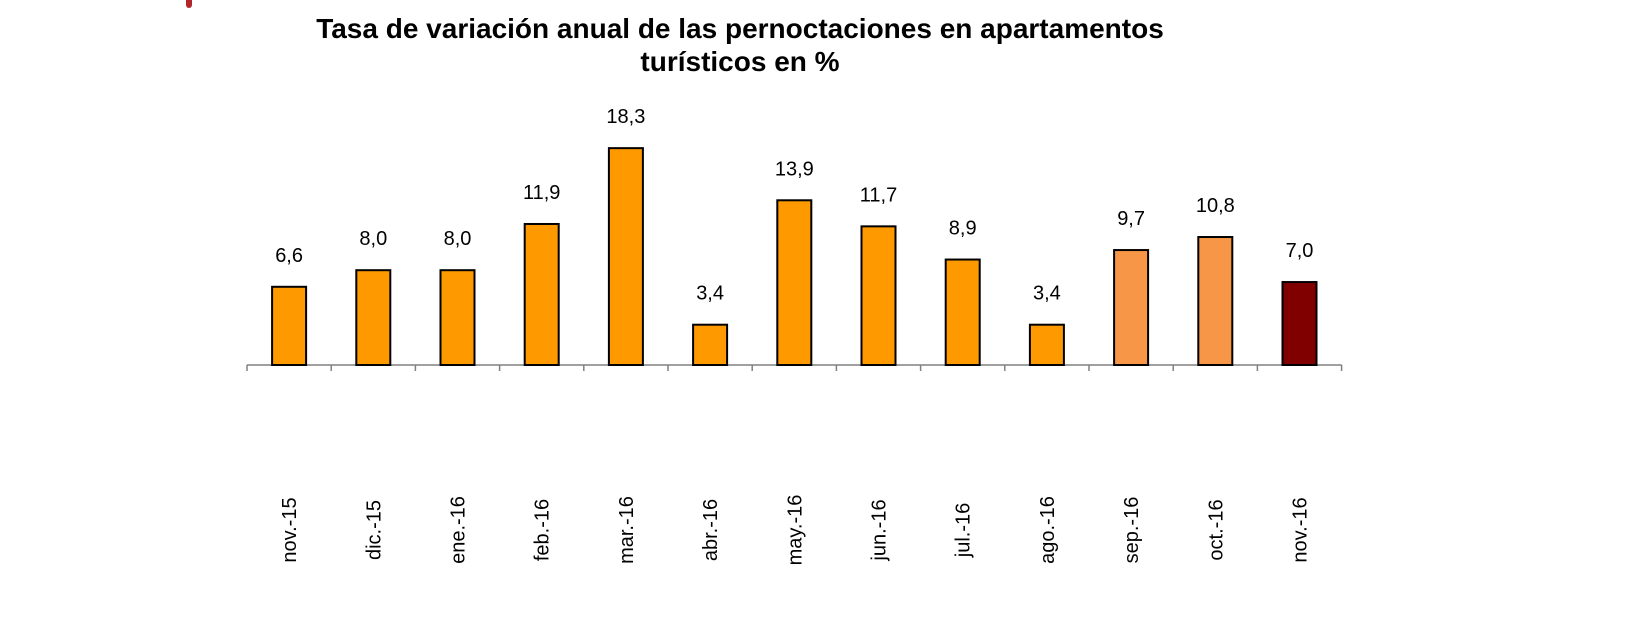 This screenshot has width=1626, height=623. I want to click on bar-jul.-16, so click(962, 312).